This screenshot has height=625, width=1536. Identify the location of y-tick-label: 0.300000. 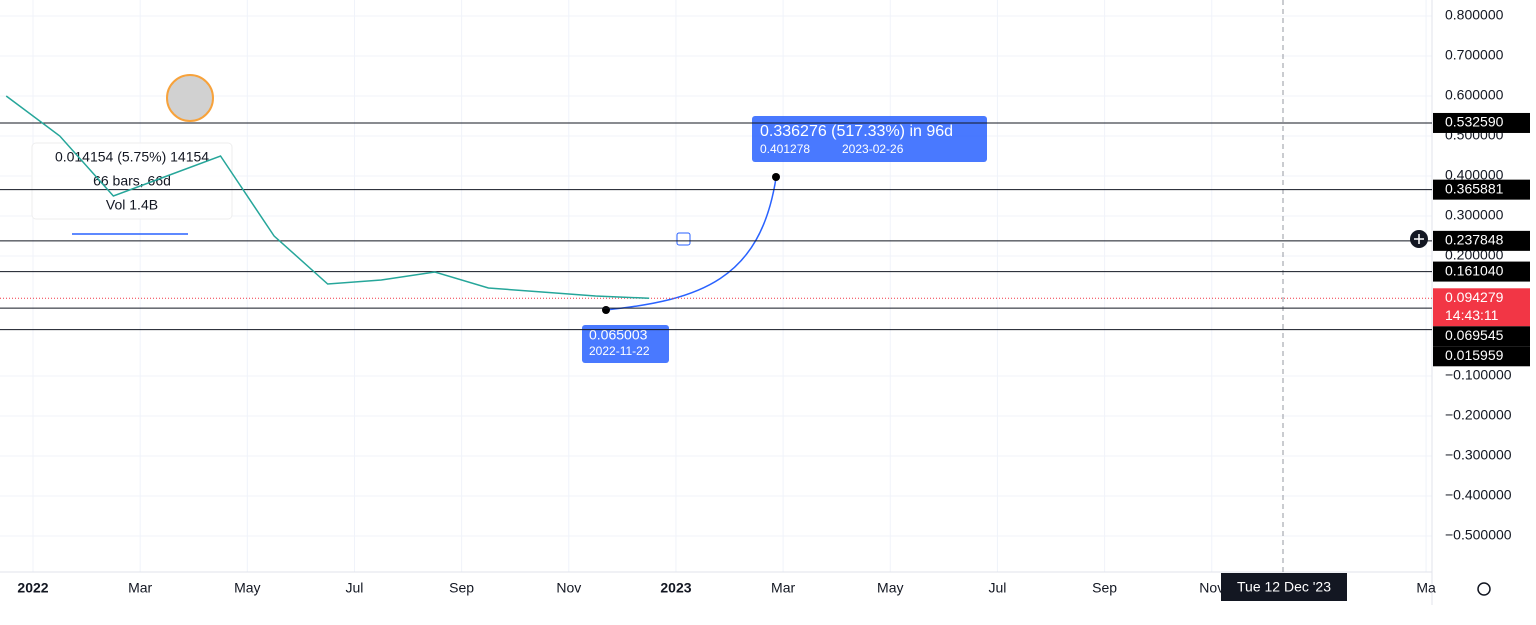
(1474, 215).